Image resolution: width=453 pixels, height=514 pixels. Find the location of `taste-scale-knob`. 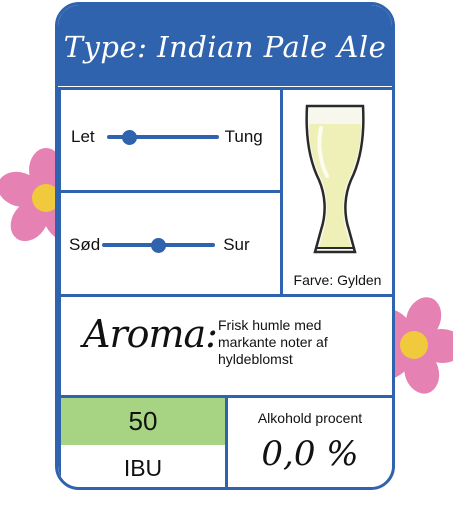

taste-scale-knob is located at coordinates (159, 245).